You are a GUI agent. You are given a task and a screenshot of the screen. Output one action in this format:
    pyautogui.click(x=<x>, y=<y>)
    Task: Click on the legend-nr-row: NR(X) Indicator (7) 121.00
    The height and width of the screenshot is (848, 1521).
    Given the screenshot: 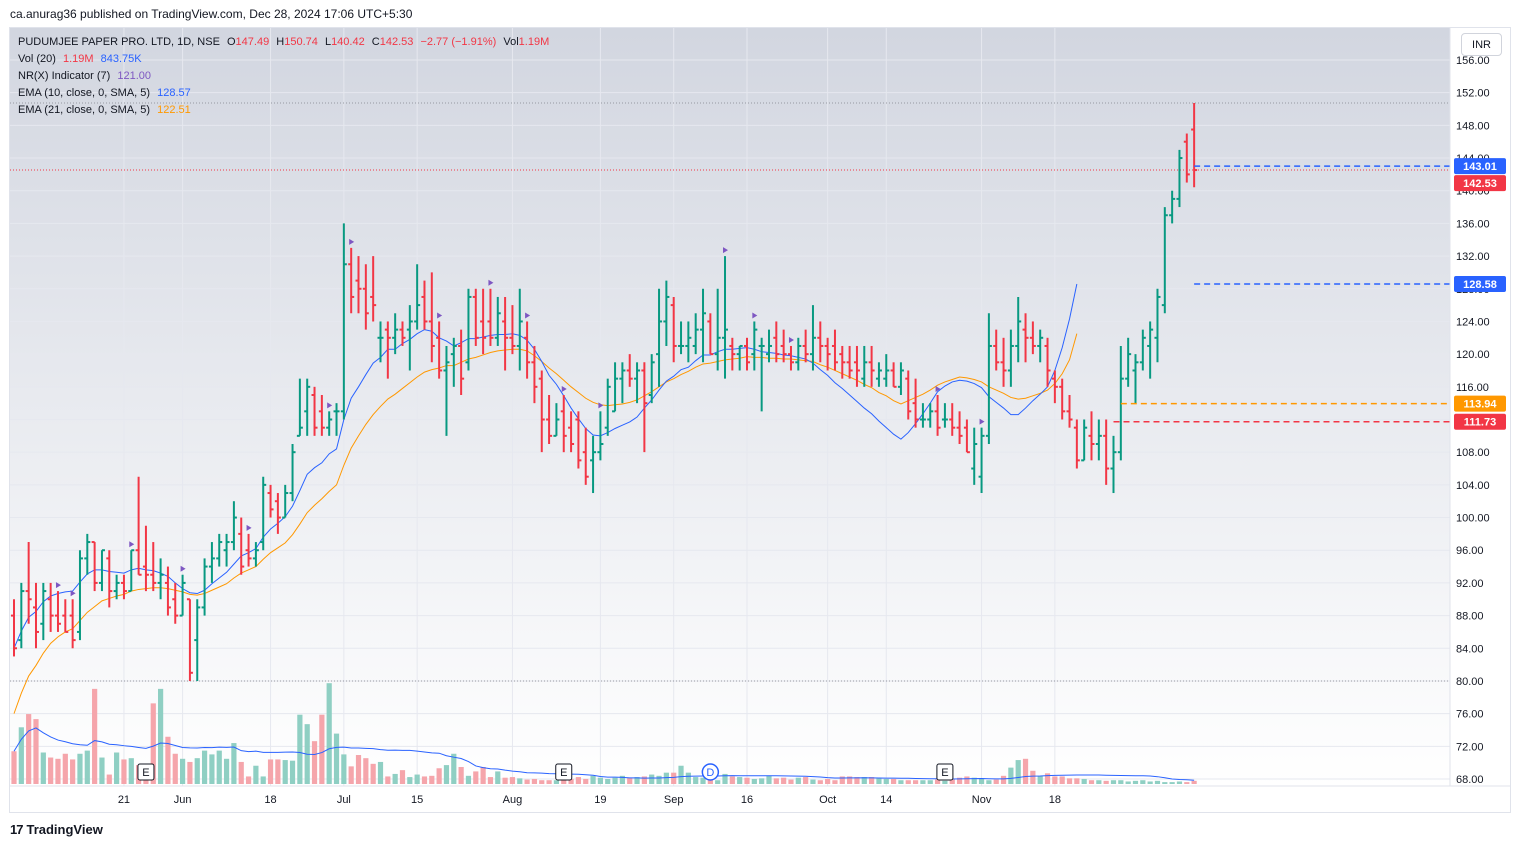 What is the action you would take?
    pyautogui.click(x=86, y=76)
    